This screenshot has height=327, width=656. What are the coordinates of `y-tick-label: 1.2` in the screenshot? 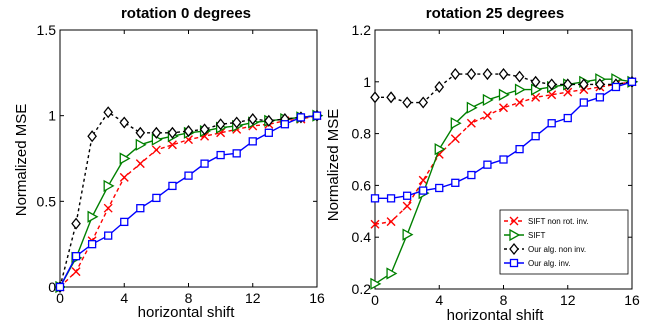 It's located at (362, 30).